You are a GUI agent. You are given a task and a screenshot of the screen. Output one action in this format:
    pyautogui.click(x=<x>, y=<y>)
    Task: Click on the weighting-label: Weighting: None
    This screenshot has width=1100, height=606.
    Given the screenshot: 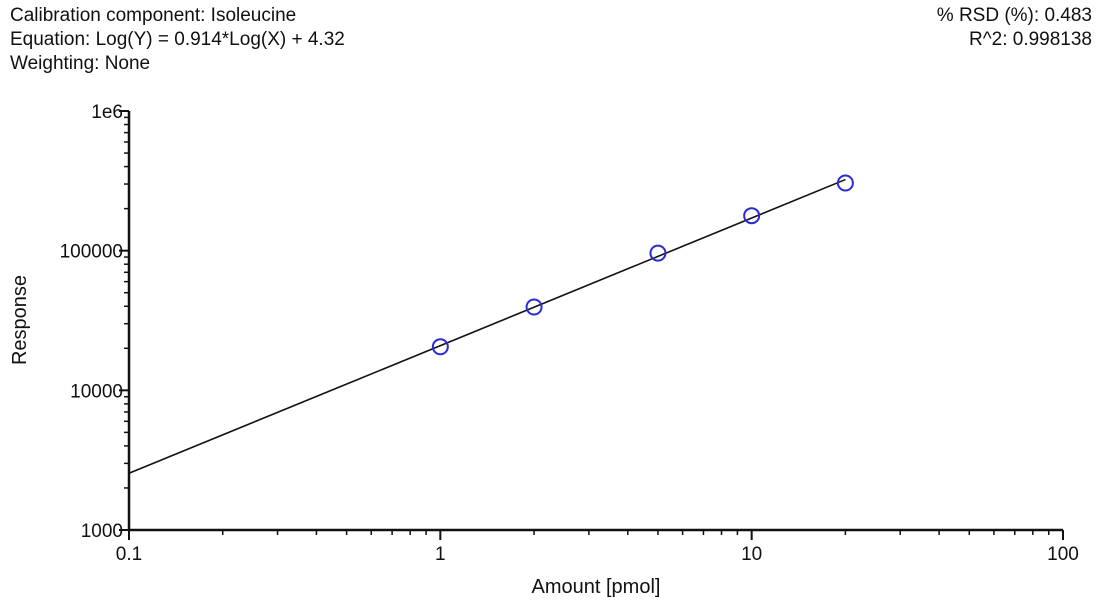 What is the action you would take?
    pyautogui.click(x=80, y=63)
    